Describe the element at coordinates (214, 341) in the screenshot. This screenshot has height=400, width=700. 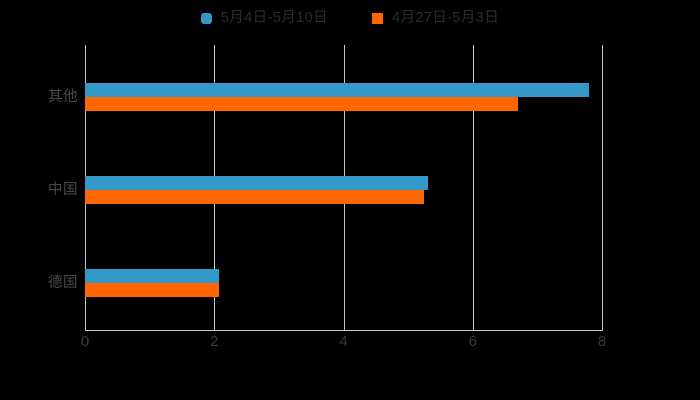
I see `x-tick-label-1: 2` at that location.